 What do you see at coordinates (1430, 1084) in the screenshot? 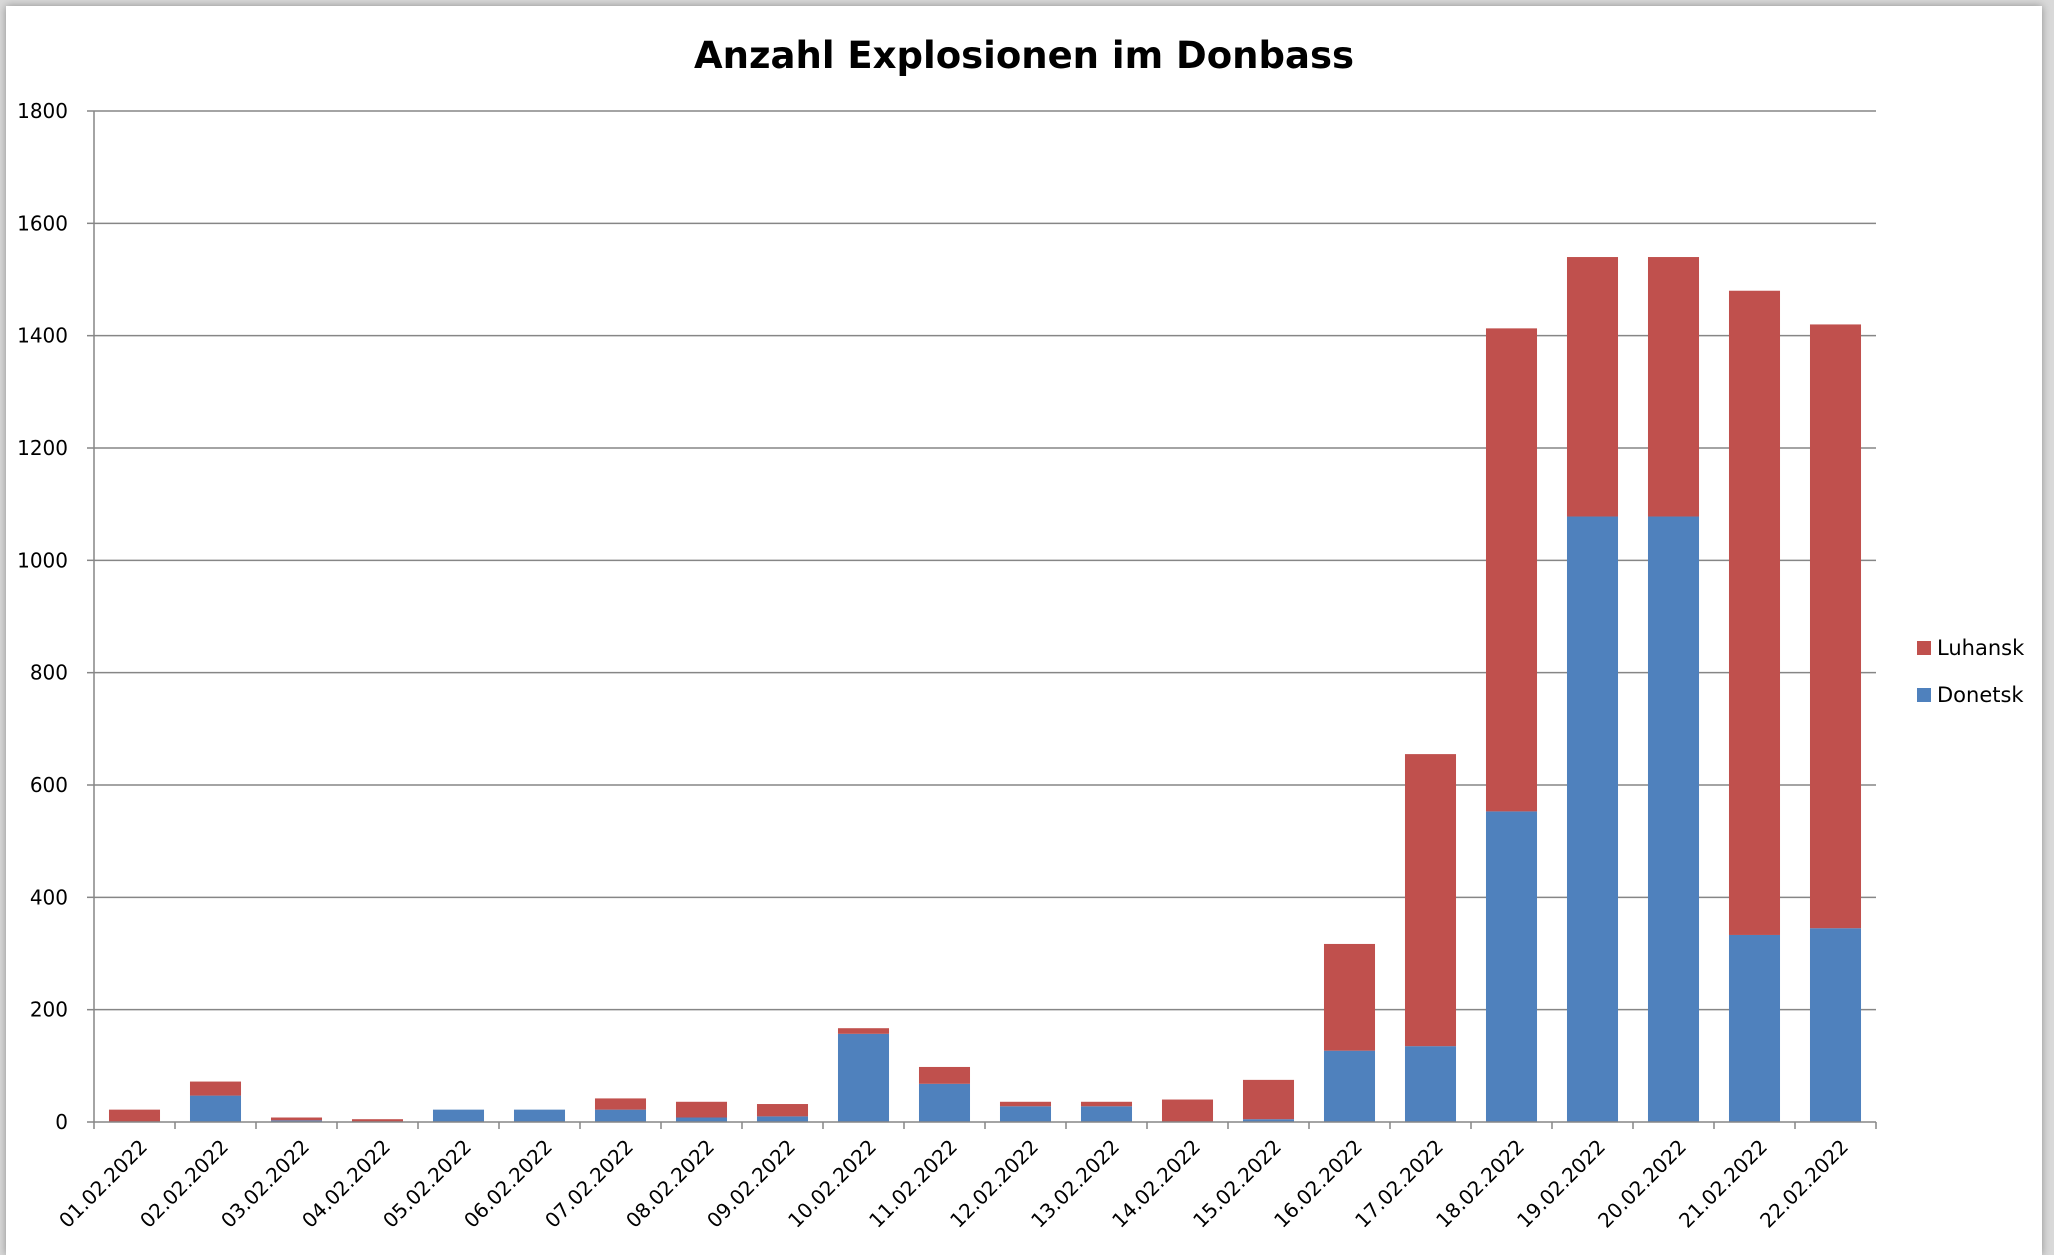
I see `bar-donetsk-17.02.2022` at bounding box center [1430, 1084].